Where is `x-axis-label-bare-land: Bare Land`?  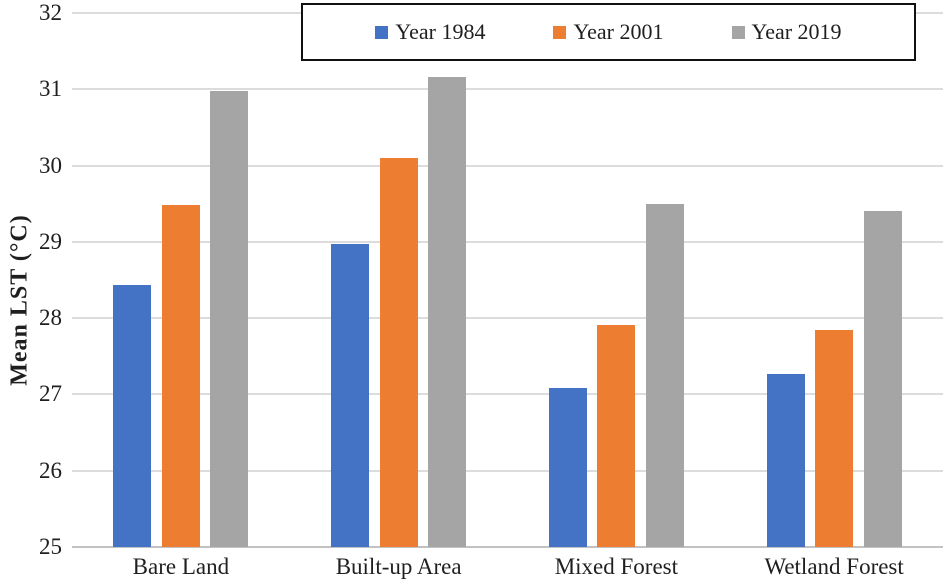 x-axis-label-bare-land: Bare Land is located at coordinates (181, 566).